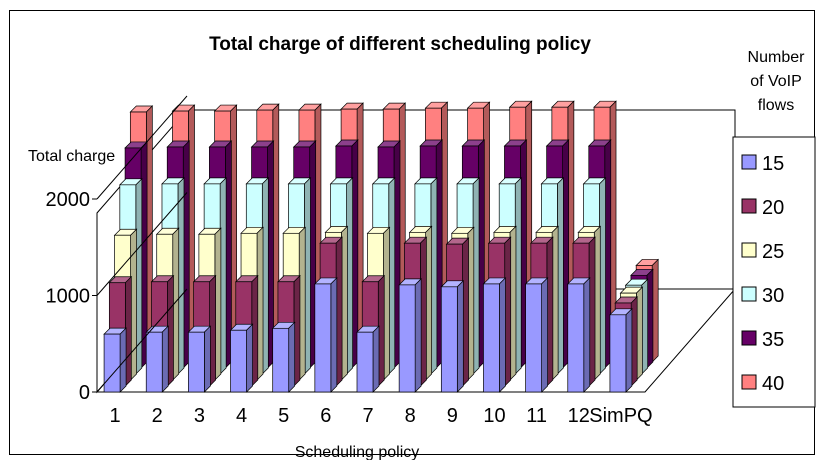 This screenshot has height=460, width=820. Describe the element at coordinates (774, 272) in the screenshot. I see `legend-box` at that location.